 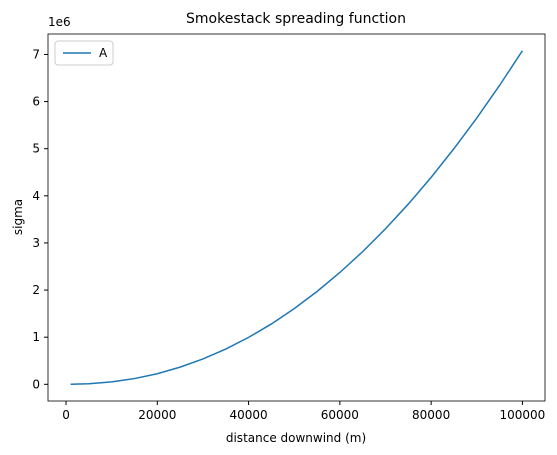 I want to click on chart-title: Smokestack spreading function, so click(x=296, y=19).